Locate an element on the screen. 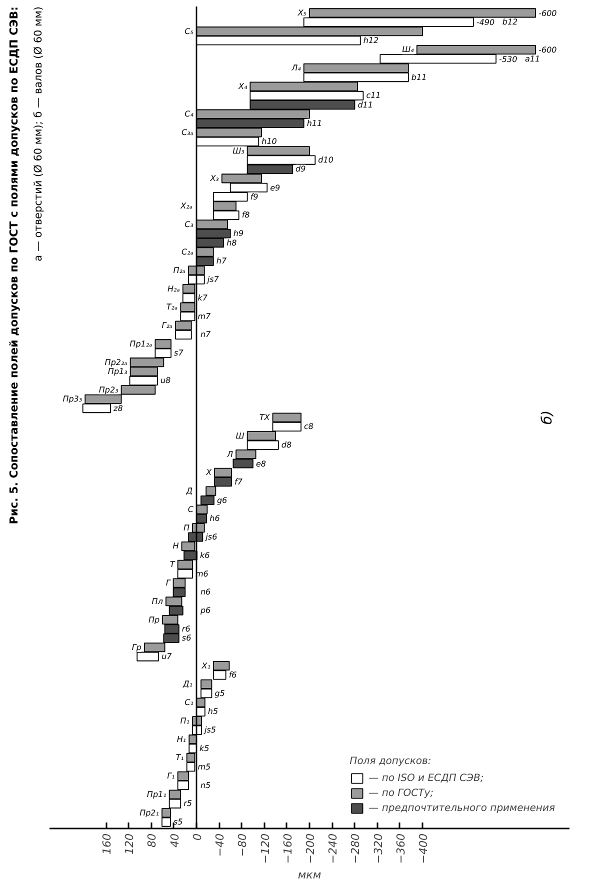  legend-label: — по ГОСТу; is located at coordinates (401, 793).